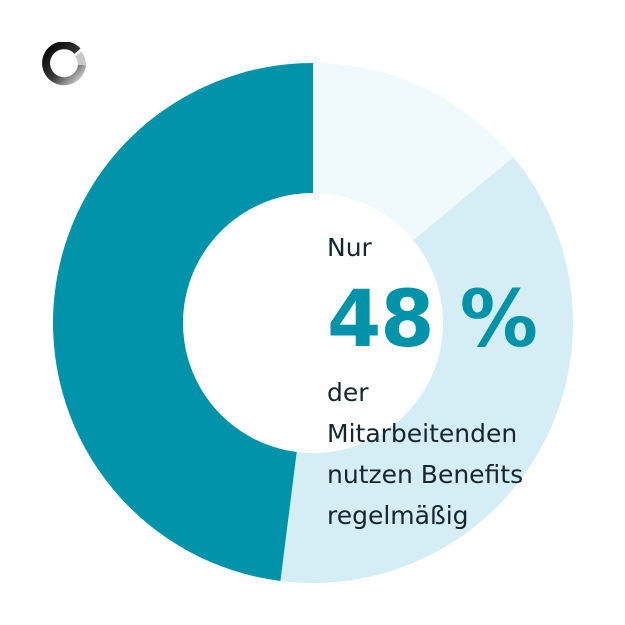  I want to click on headline-value: 48 %, so click(432, 320).